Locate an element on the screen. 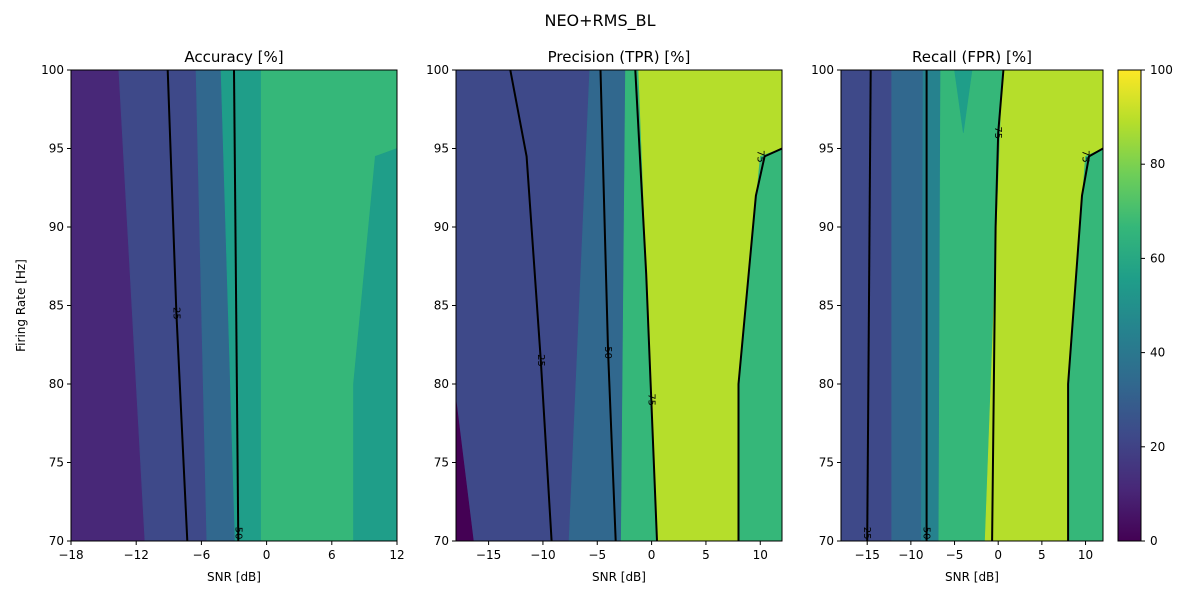 Image resolution: width=1200 pixels, height=600 pixels. colorbar-tick-label: 20 is located at coordinates (1157, 447).